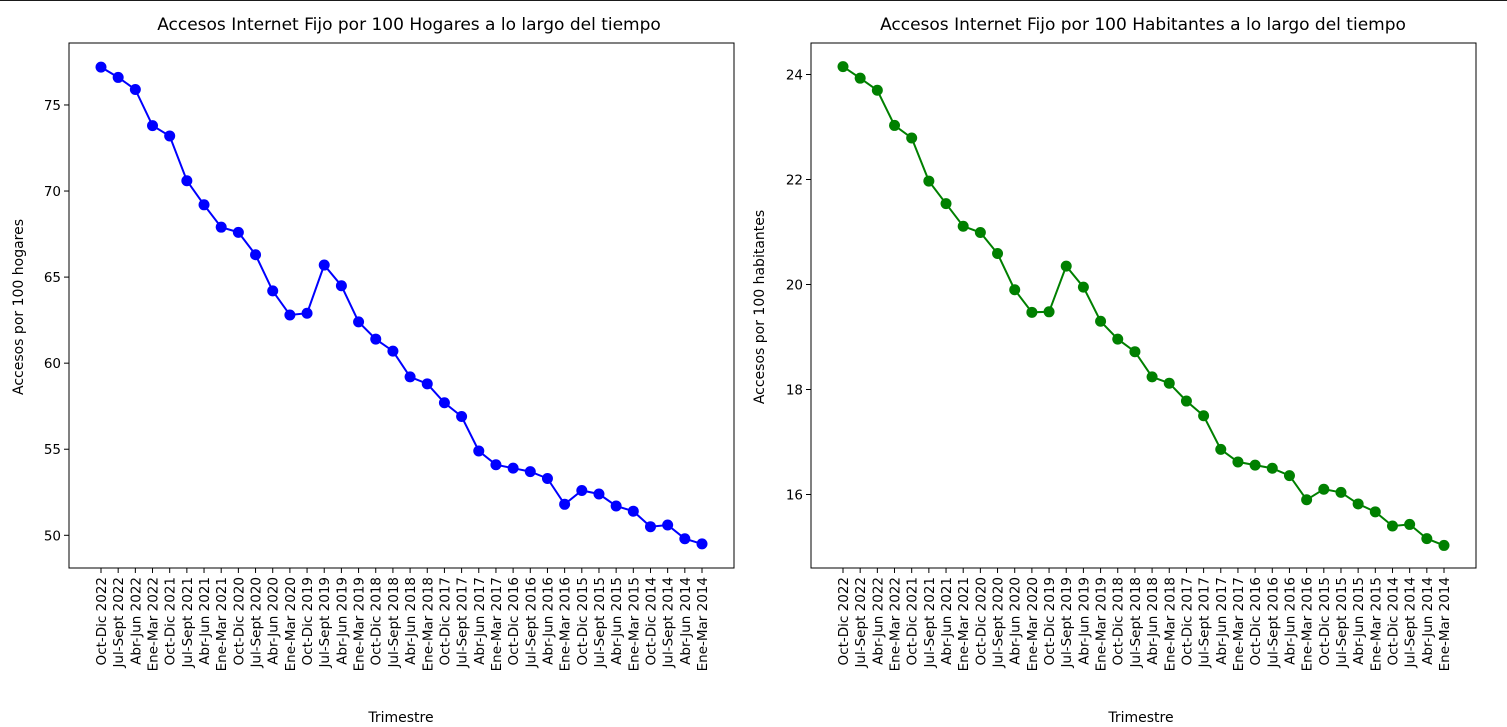 The image size is (1507, 727). I want to click on x-tick-label: Abr-Jun 2014, so click(1428, 621).